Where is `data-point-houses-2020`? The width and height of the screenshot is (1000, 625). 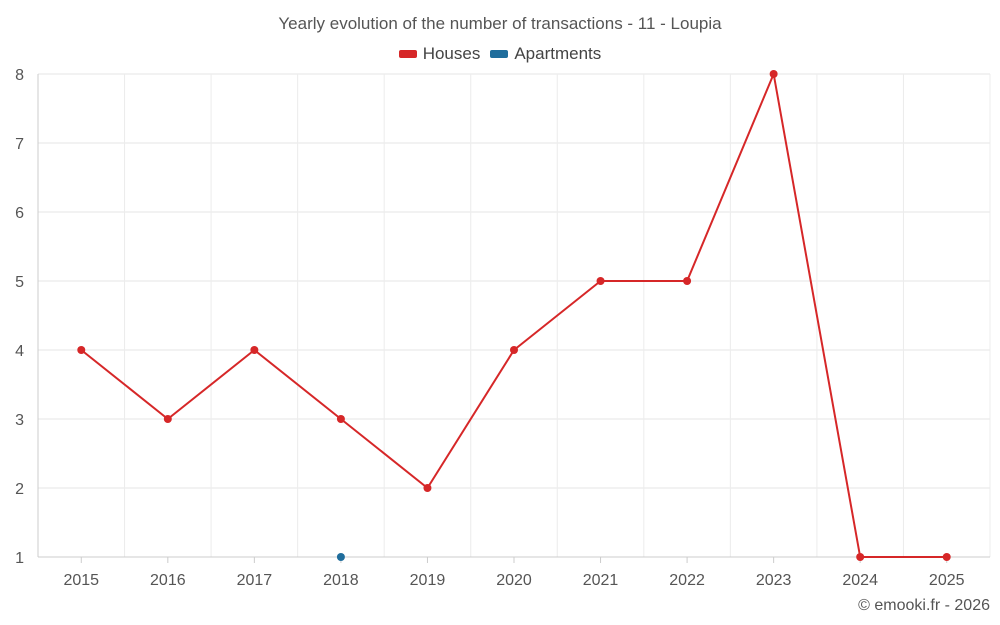 data-point-houses-2020 is located at coordinates (514, 350).